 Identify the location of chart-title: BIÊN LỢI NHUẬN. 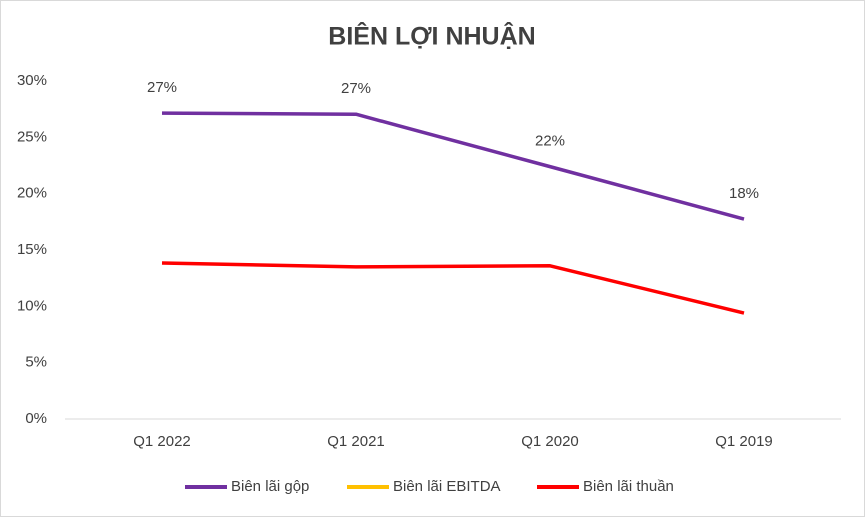
(431, 36).